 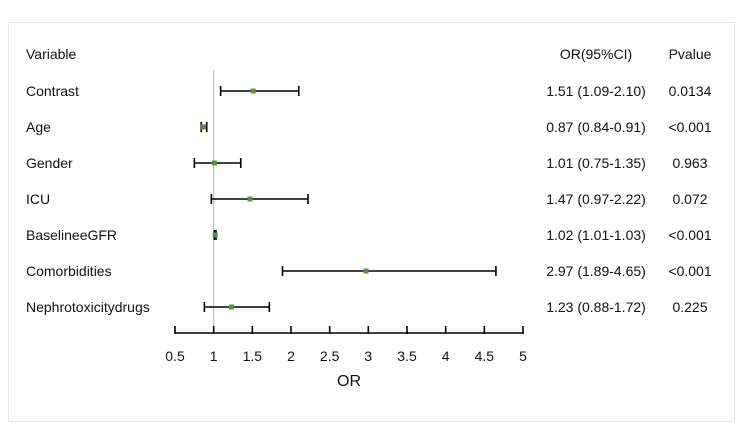 I want to click on x-axis: 0.5 1 1.5 2 2.5 3 3.5 4 4.5 5, so click(x=346, y=345).